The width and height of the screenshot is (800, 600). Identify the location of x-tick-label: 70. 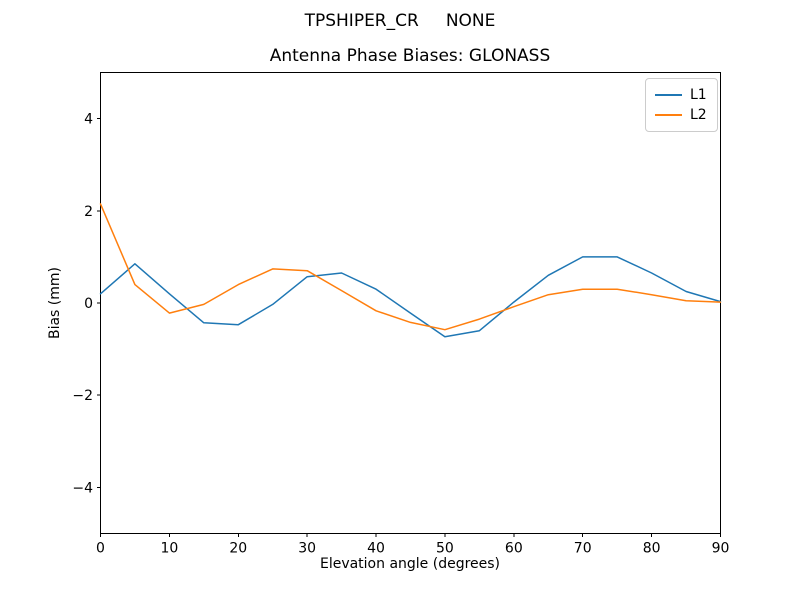
(583, 549).